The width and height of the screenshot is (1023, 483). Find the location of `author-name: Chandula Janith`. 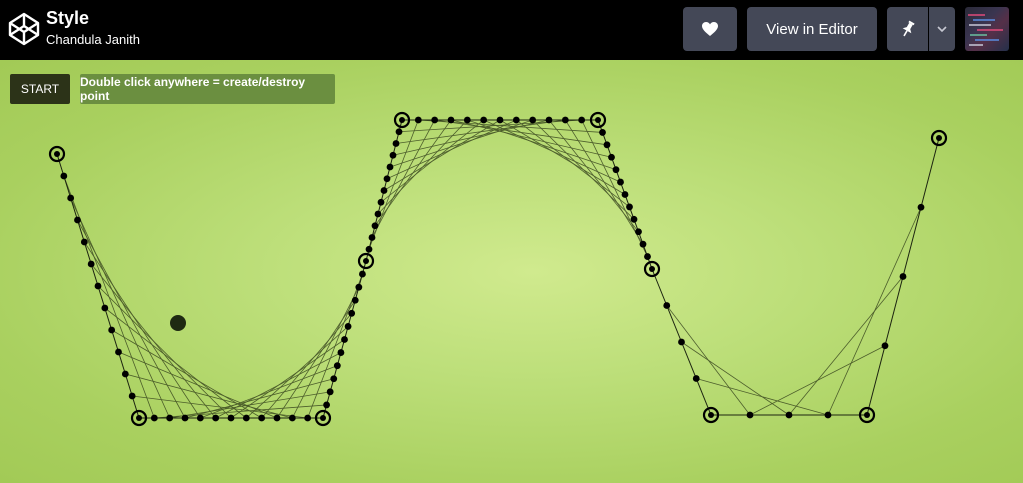

author-name: Chandula Janith is located at coordinates (93, 39).